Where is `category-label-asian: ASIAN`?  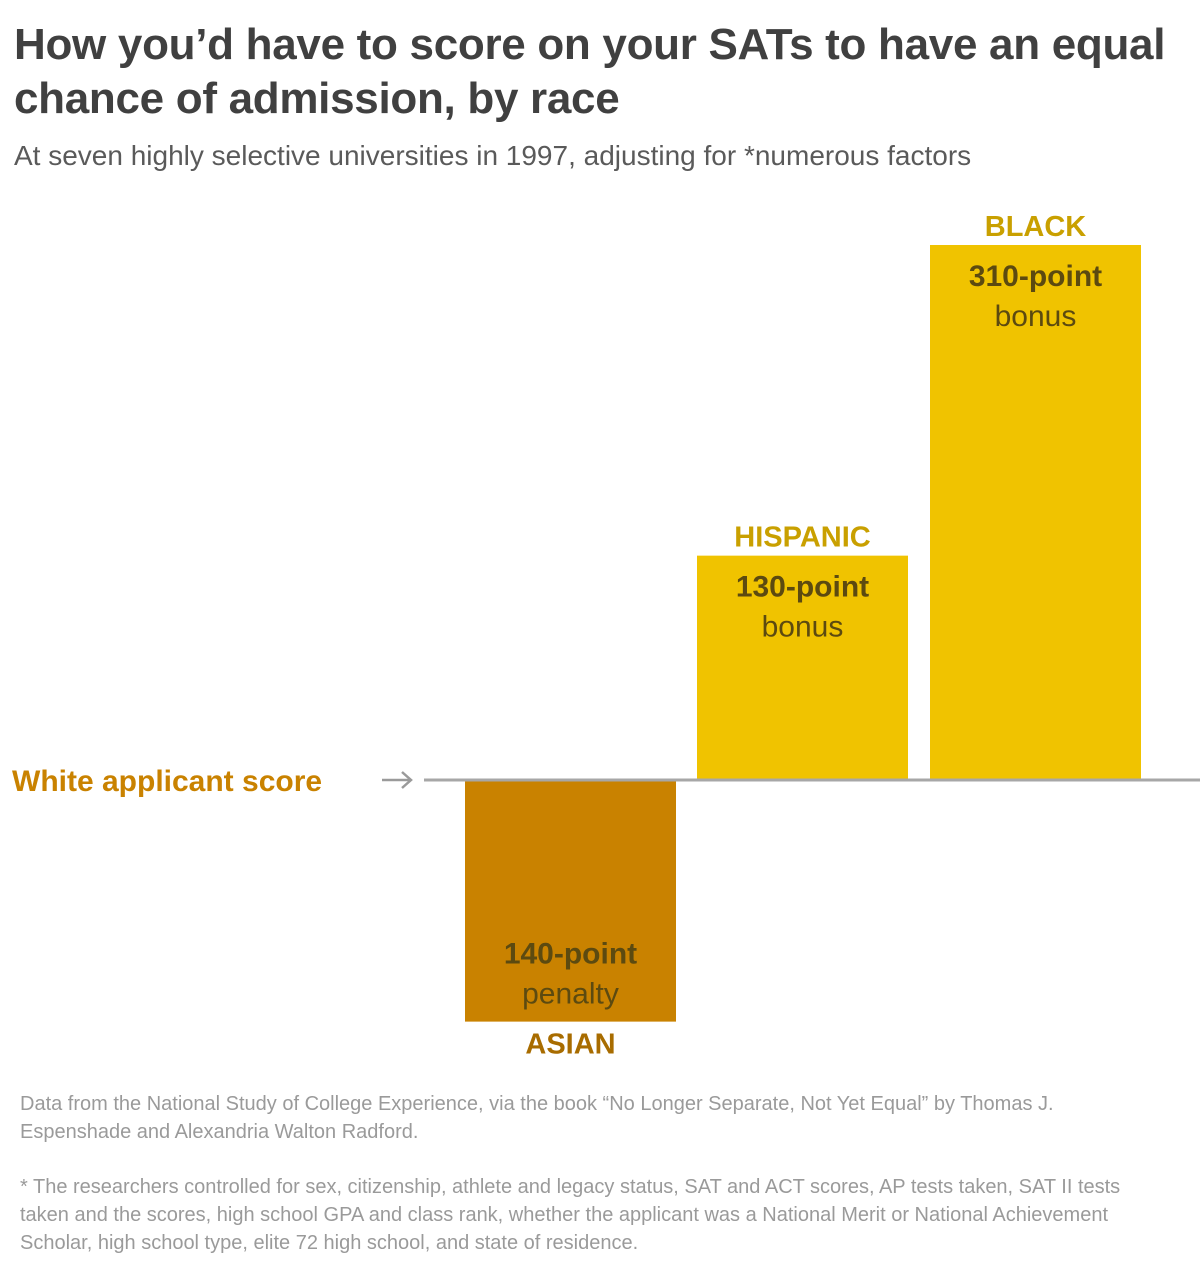
category-label-asian: ASIAN is located at coordinates (570, 1044).